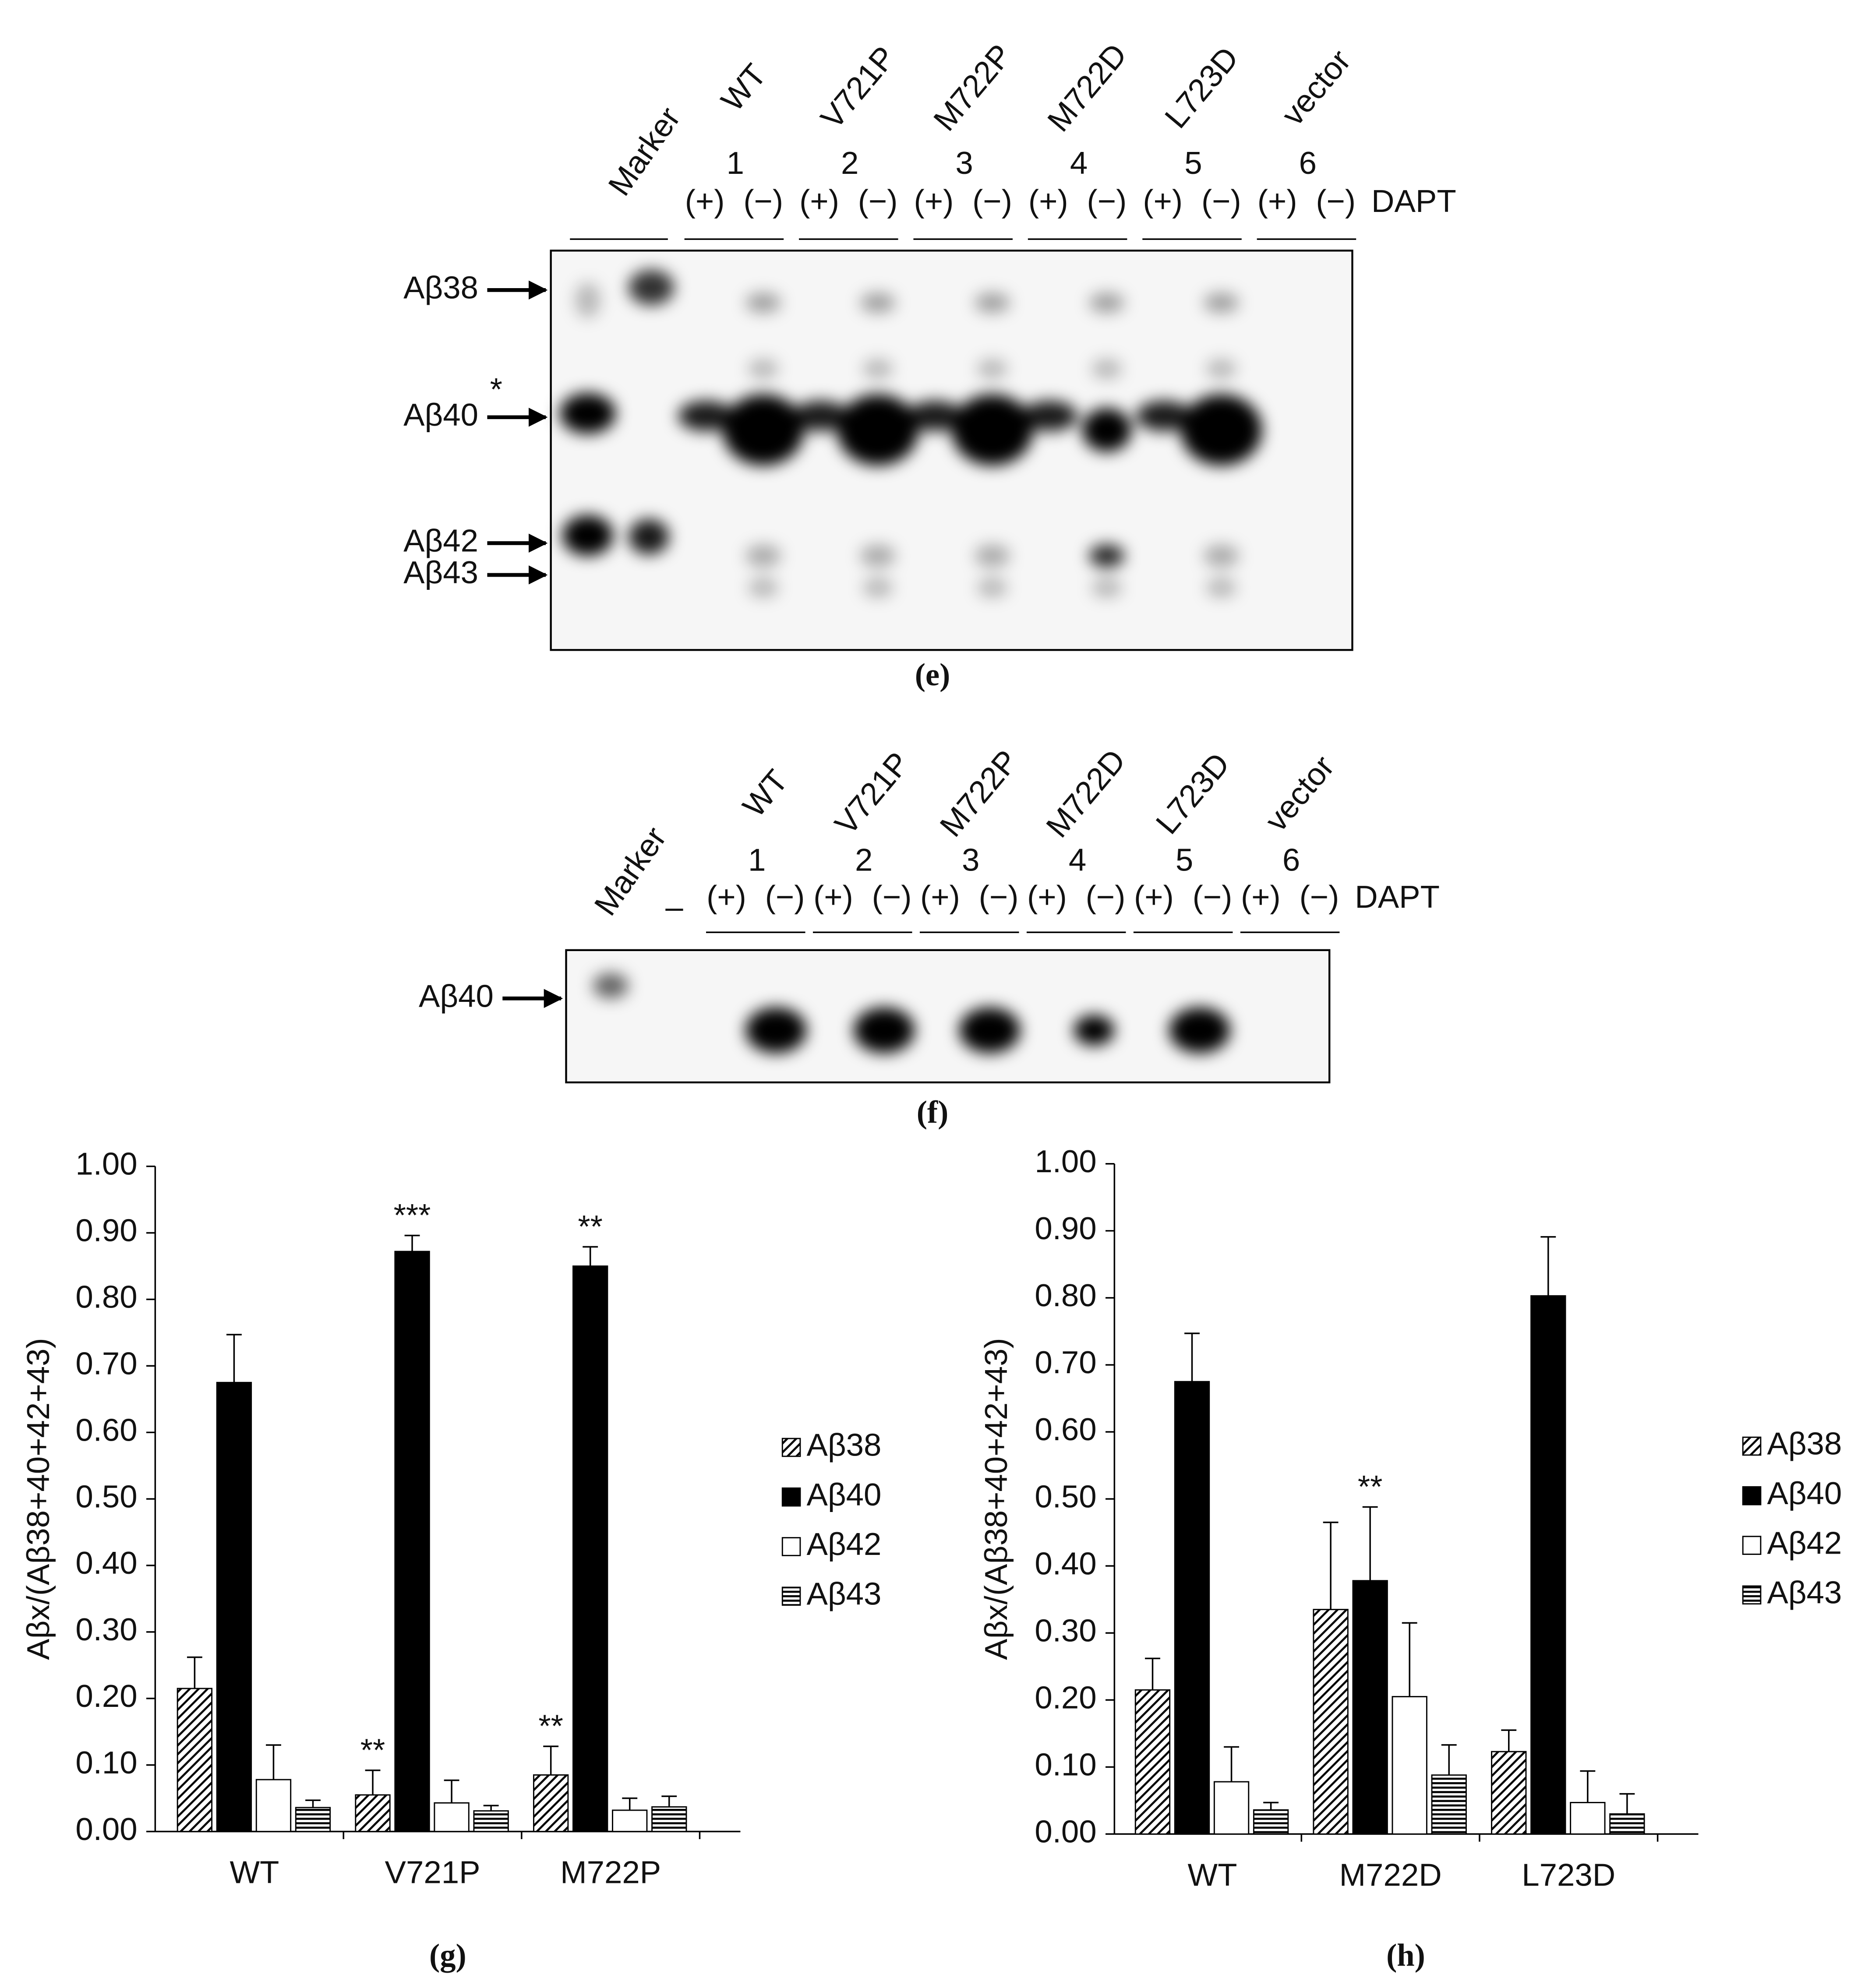 The image size is (1865, 1988). I want to click on y-tick-label: 0.20, so click(106, 1696).